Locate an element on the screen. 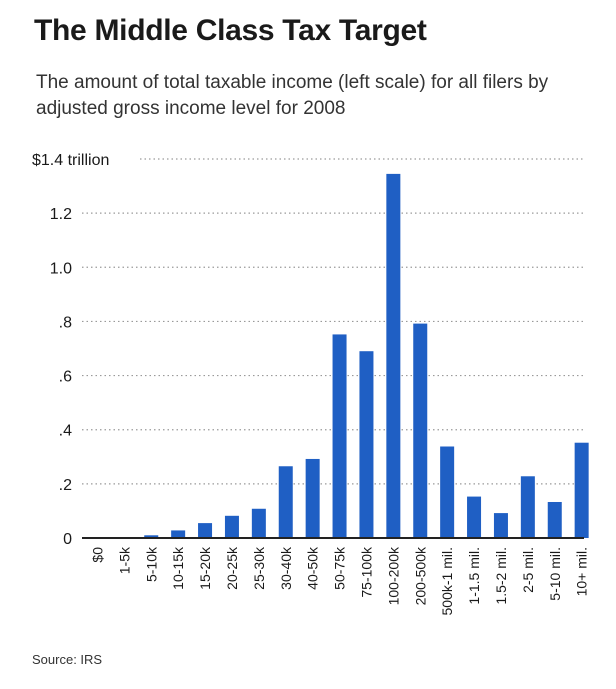 The image size is (616, 689). x-tick-label: 10-15k is located at coordinates (178, 568).